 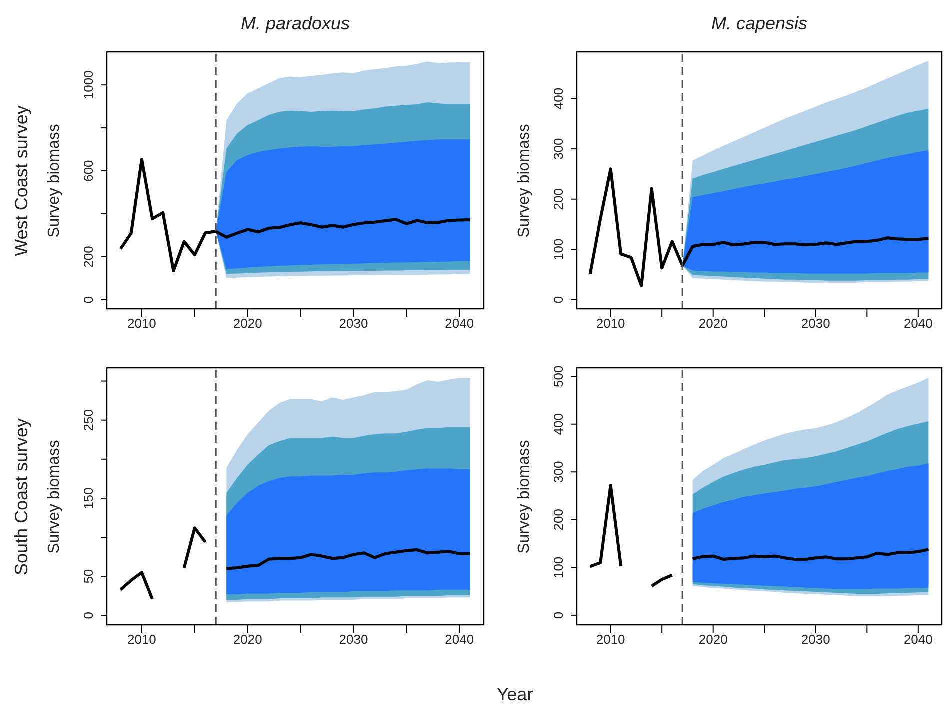 What do you see at coordinates (88, 576) in the screenshot?
I see `y-tick-label: 50` at bounding box center [88, 576].